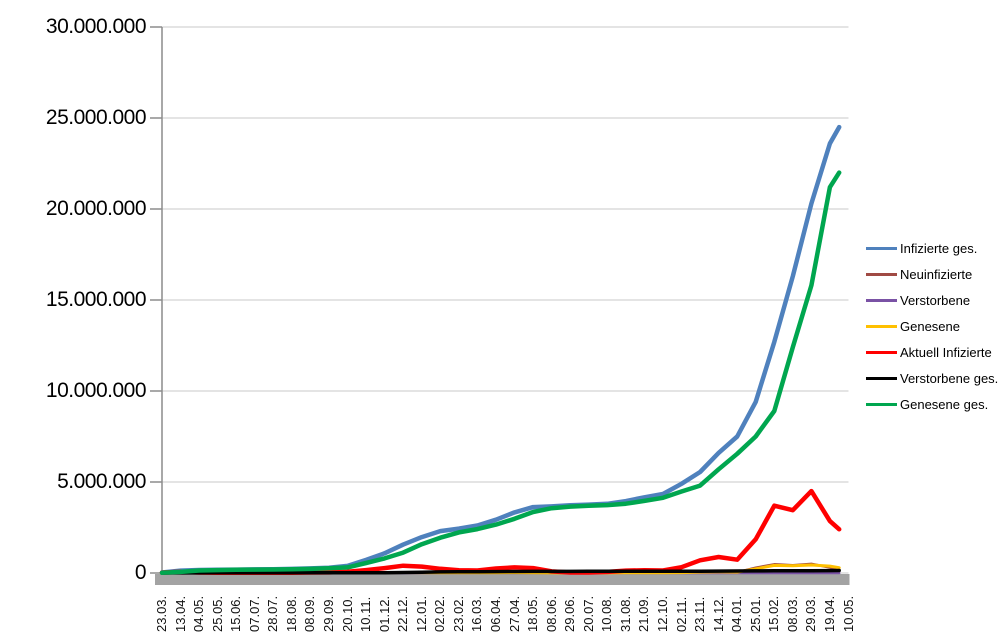  What do you see at coordinates (199, 613) in the screenshot?
I see `x-axis-label: 04.05.` at bounding box center [199, 613].